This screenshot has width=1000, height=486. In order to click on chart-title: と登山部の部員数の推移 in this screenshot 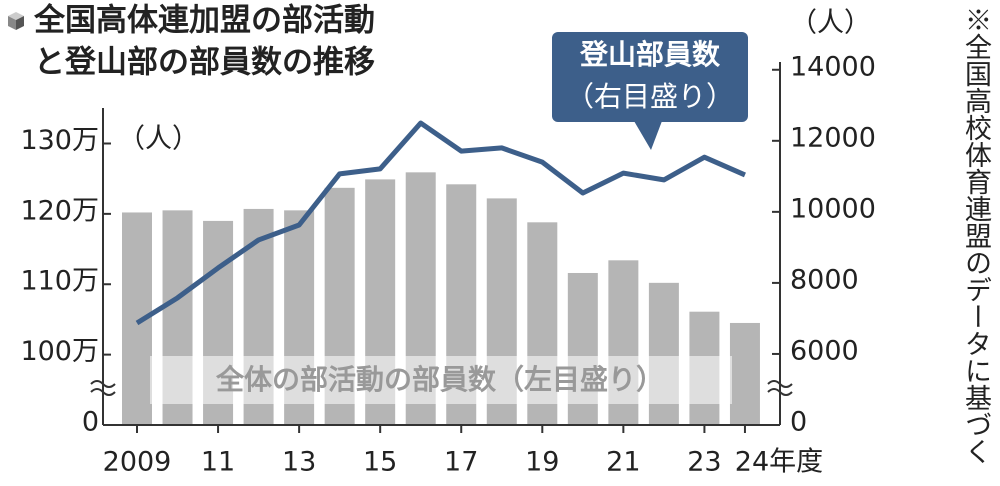, I will do `click(204, 63)`.